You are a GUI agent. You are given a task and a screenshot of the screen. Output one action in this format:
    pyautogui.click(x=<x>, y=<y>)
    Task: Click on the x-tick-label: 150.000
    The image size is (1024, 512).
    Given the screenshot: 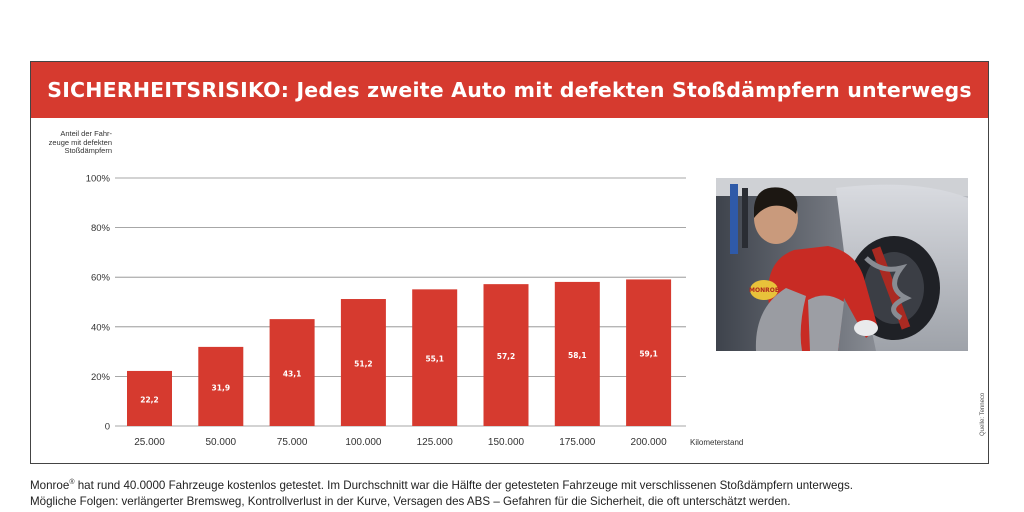 What is the action you would take?
    pyautogui.click(x=506, y=442)
    